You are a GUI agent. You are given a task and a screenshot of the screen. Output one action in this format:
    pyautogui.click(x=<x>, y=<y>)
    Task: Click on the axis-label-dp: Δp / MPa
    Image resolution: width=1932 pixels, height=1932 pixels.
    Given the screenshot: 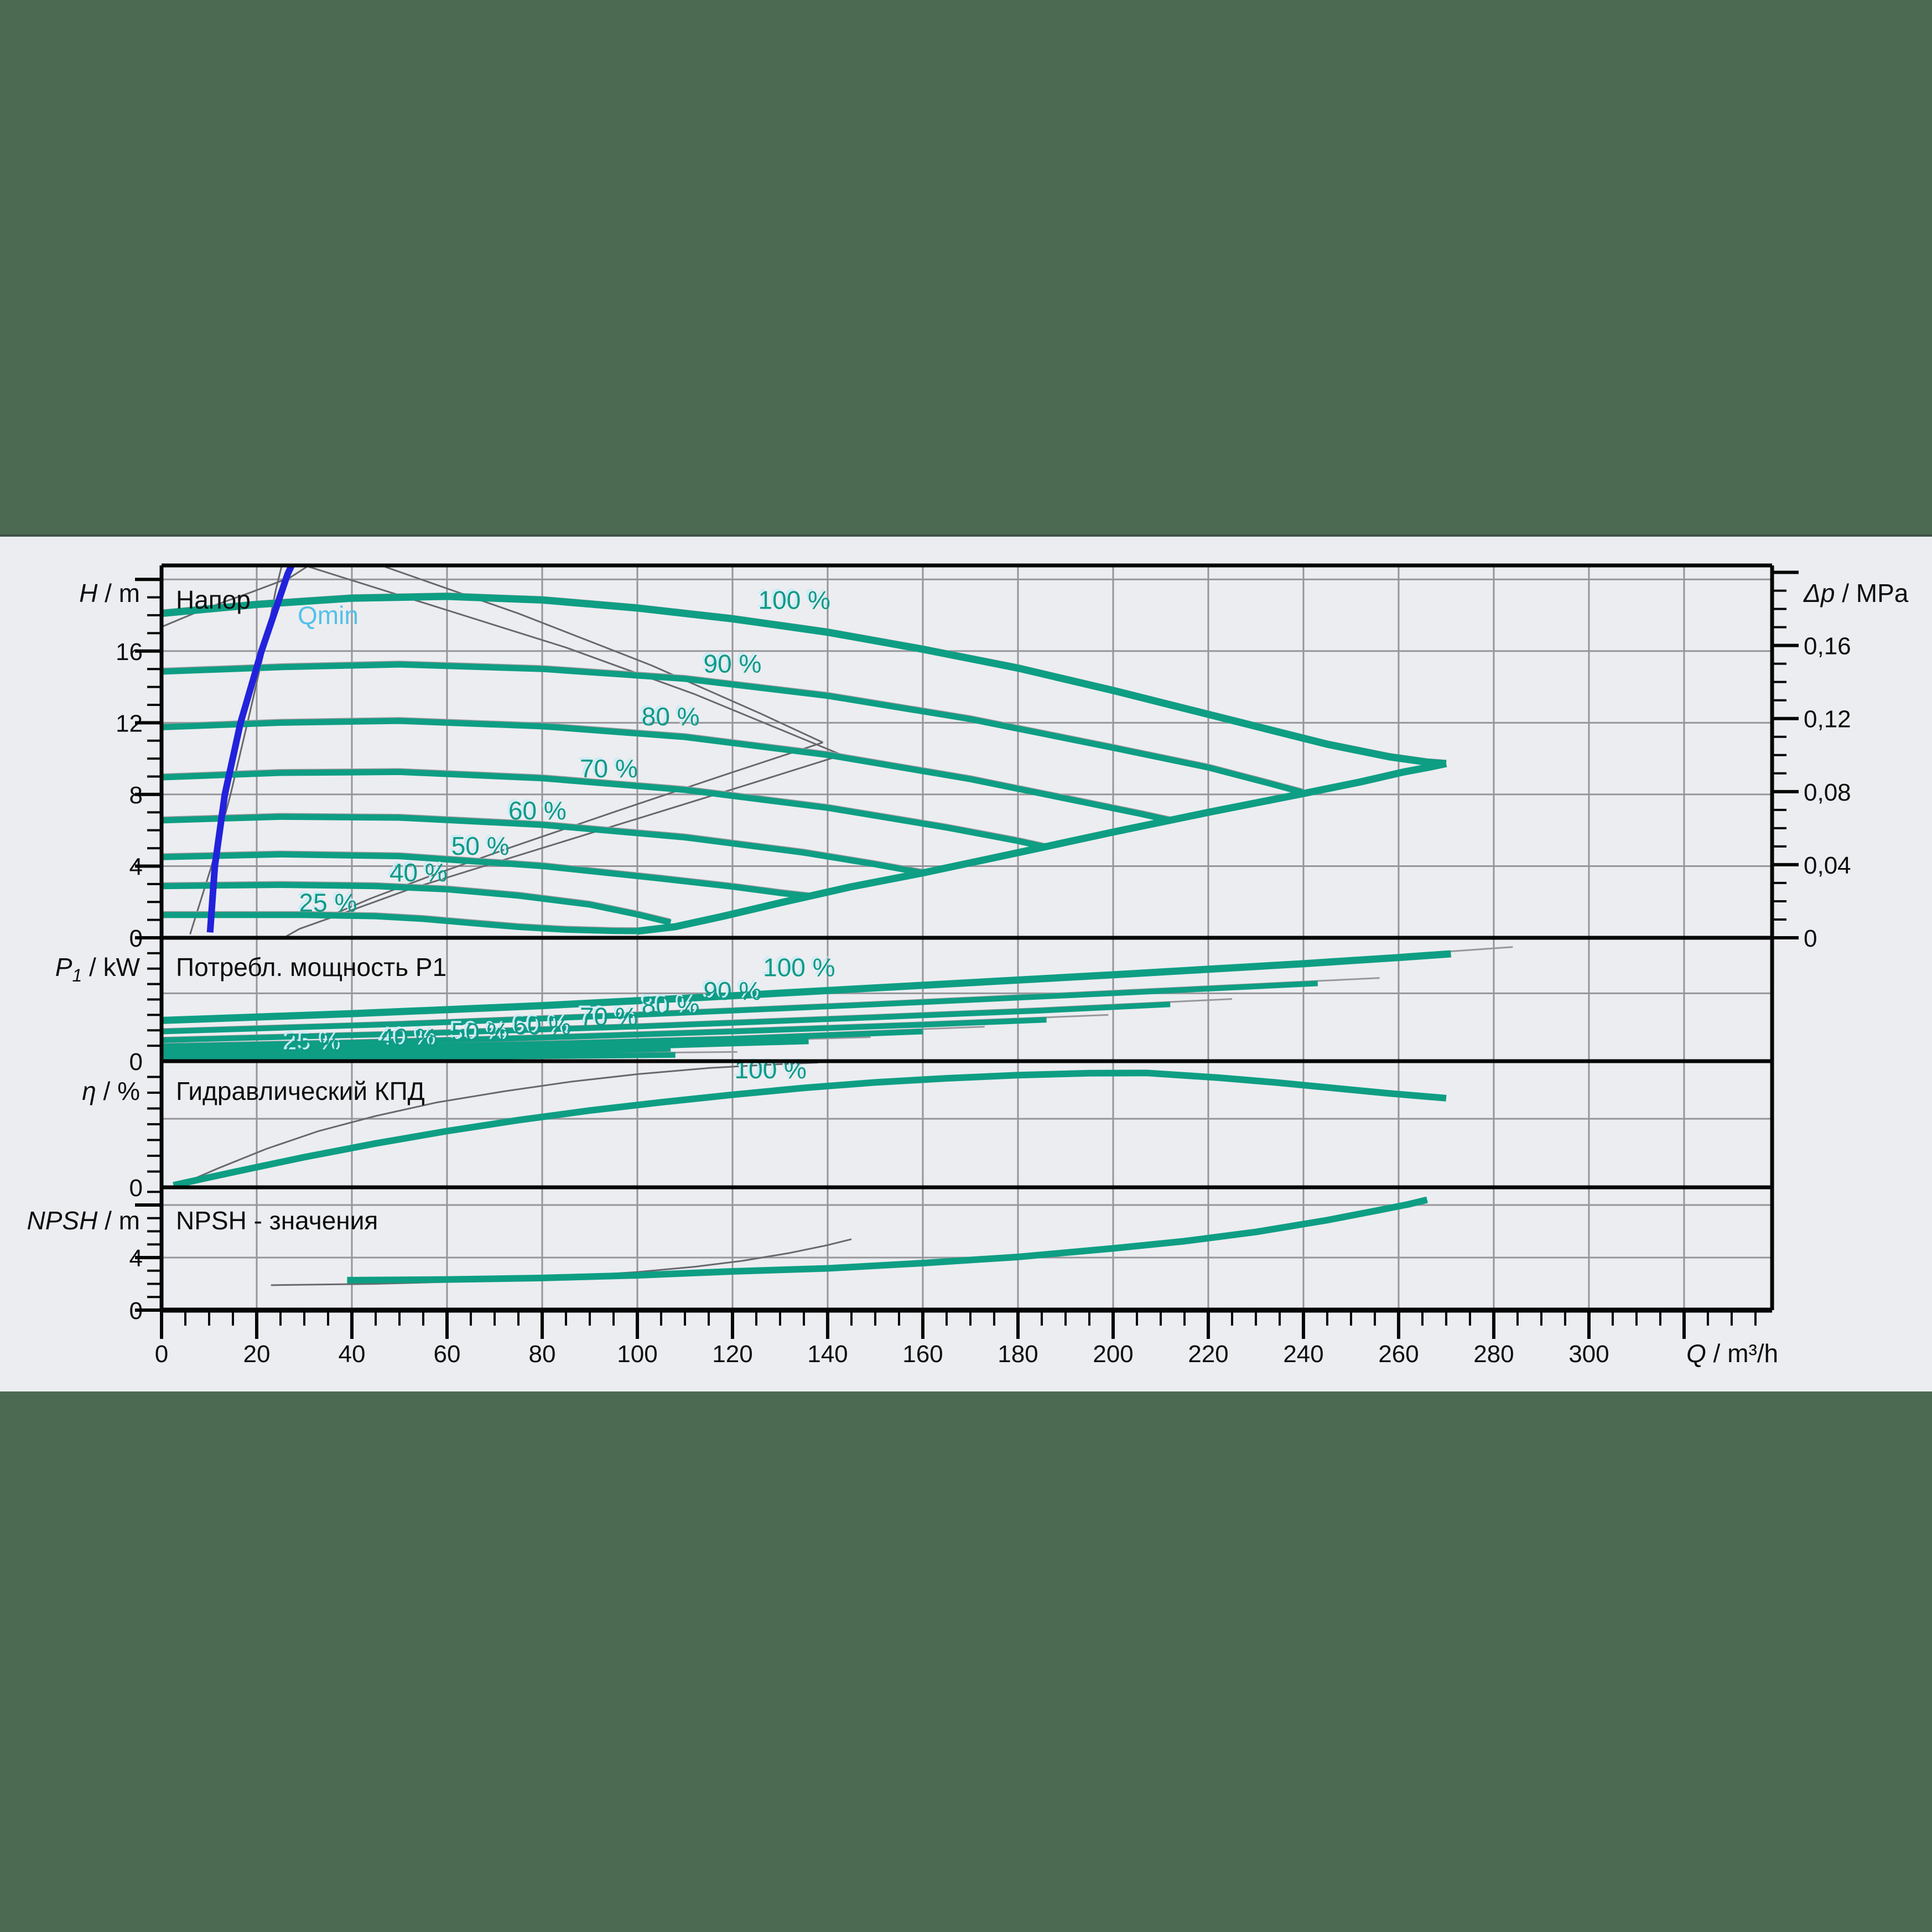 What is the action you would take?
    pyautogui.click(x=1856, y=593)
    